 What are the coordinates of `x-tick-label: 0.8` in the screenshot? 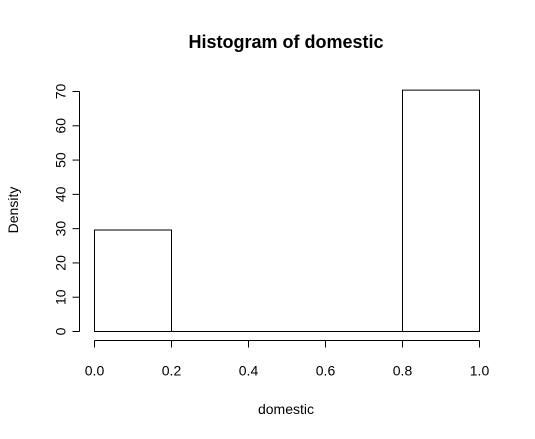 It's located at (403, 371).